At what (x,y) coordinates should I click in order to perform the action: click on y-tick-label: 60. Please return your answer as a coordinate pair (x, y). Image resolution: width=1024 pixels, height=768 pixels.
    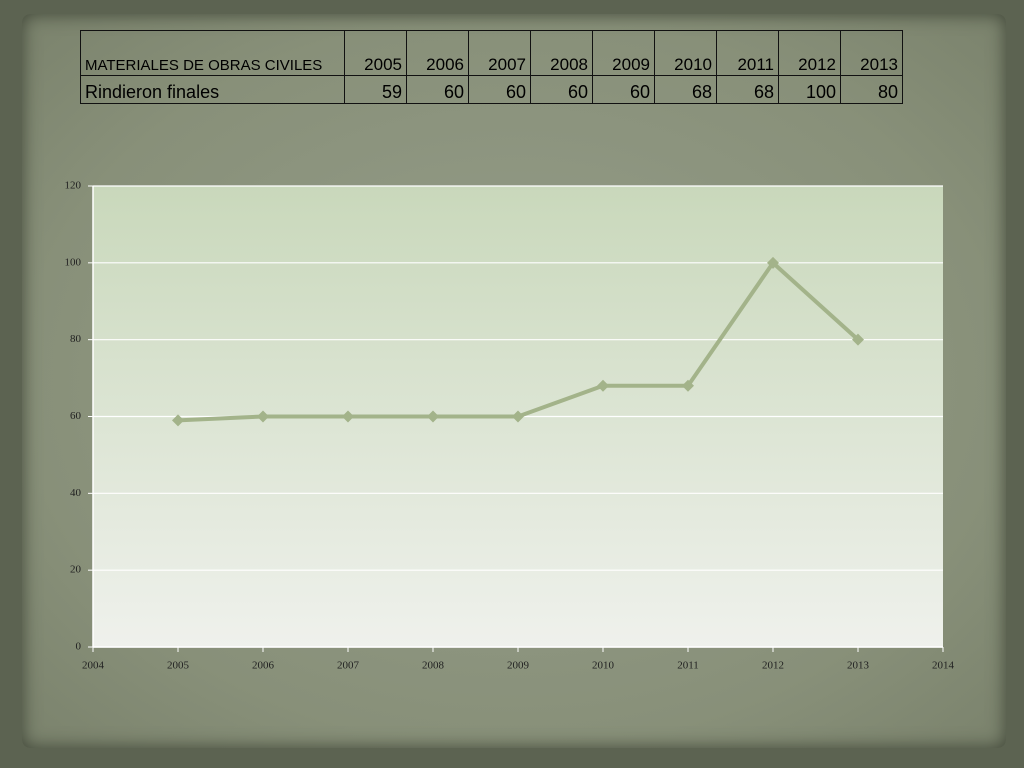
    Looking at the image, I should click on (76, 416).